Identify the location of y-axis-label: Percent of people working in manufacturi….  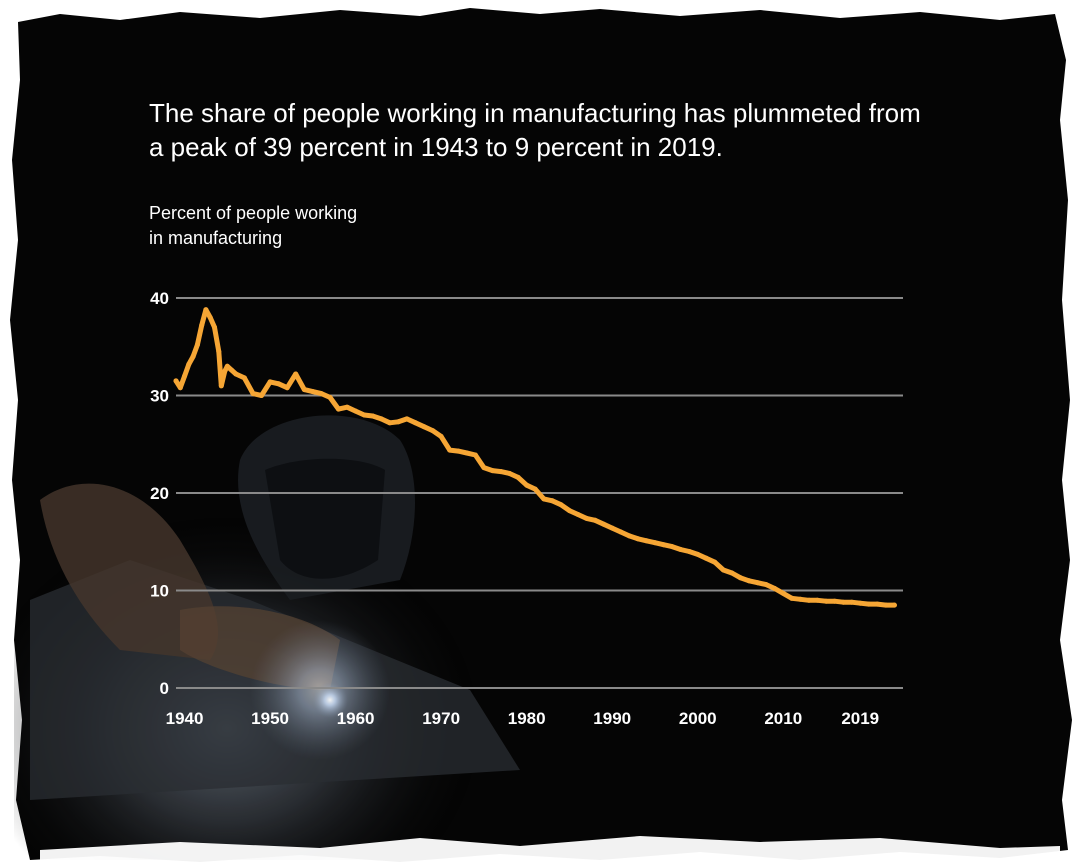
(299, 226).